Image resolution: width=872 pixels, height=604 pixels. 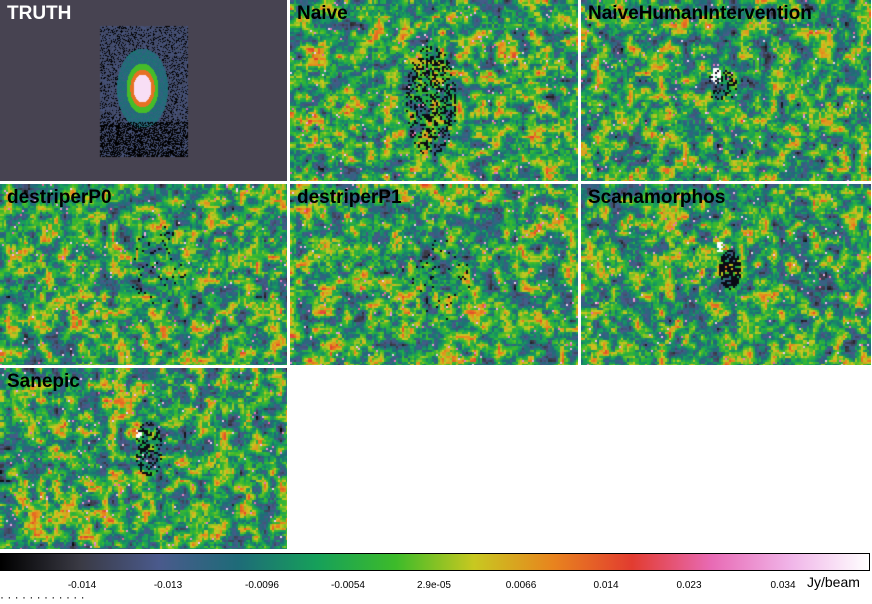 I want to click on panel-title: destriperP1, so click(x=349, y=197).